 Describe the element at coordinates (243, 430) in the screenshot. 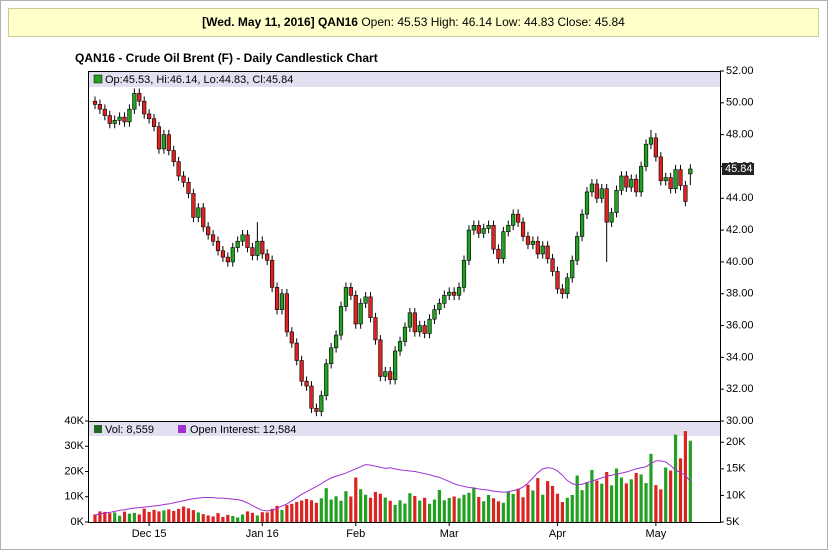

I see `oi-legend: Open Interest: 12,584` at that location.